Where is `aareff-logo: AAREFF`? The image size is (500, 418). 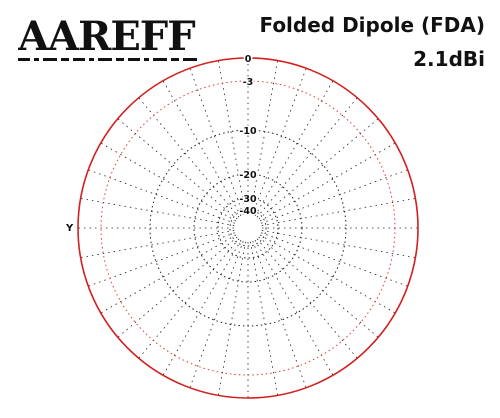
aareff-logo: AAREFF is located at coordinates (107, 37).